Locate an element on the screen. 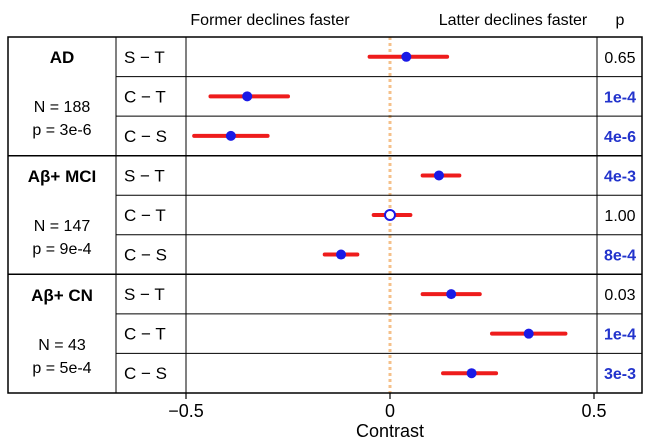 The width and height of the screenshot is (657, 440). p-value: 0.03 is located at coordinates (619, 295).